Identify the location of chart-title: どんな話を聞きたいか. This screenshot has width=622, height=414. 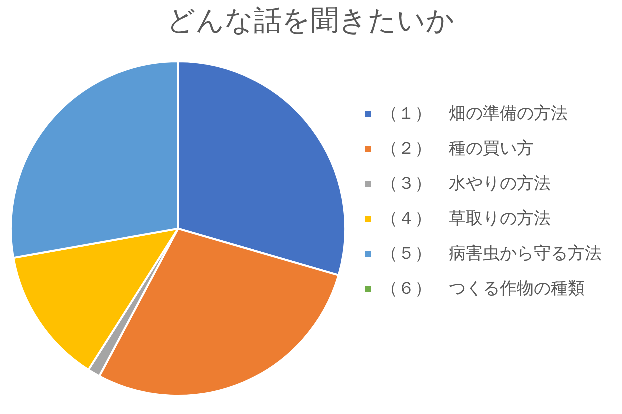
(311, 21).